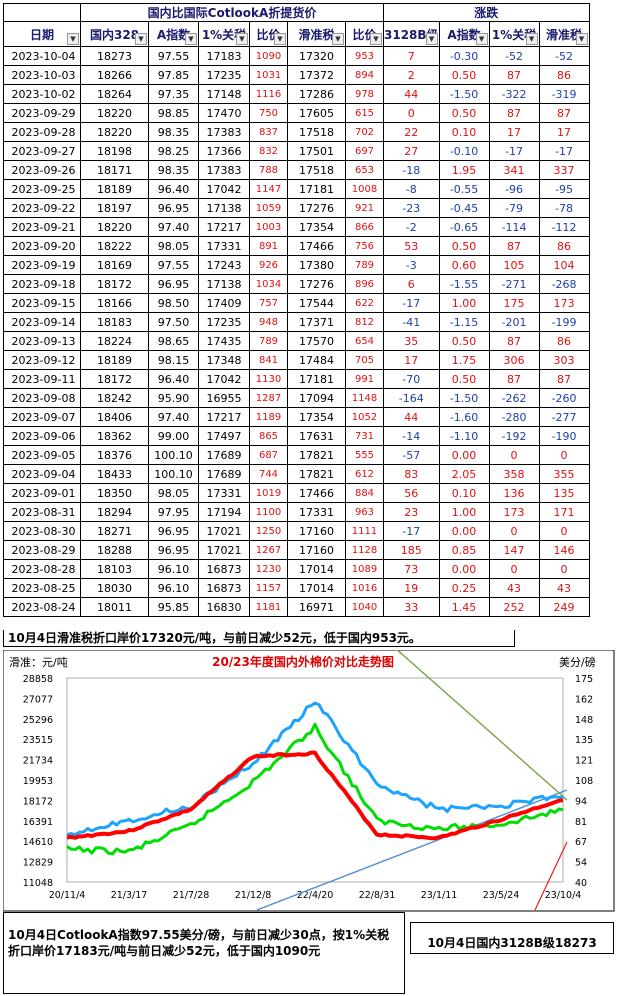 The width and height of the screenshot is (619, 996). What do you see at coordinates (42, 227) in the screenshot?
I see `table-cell: 2023-09-21` at bounding box center [42, 227].